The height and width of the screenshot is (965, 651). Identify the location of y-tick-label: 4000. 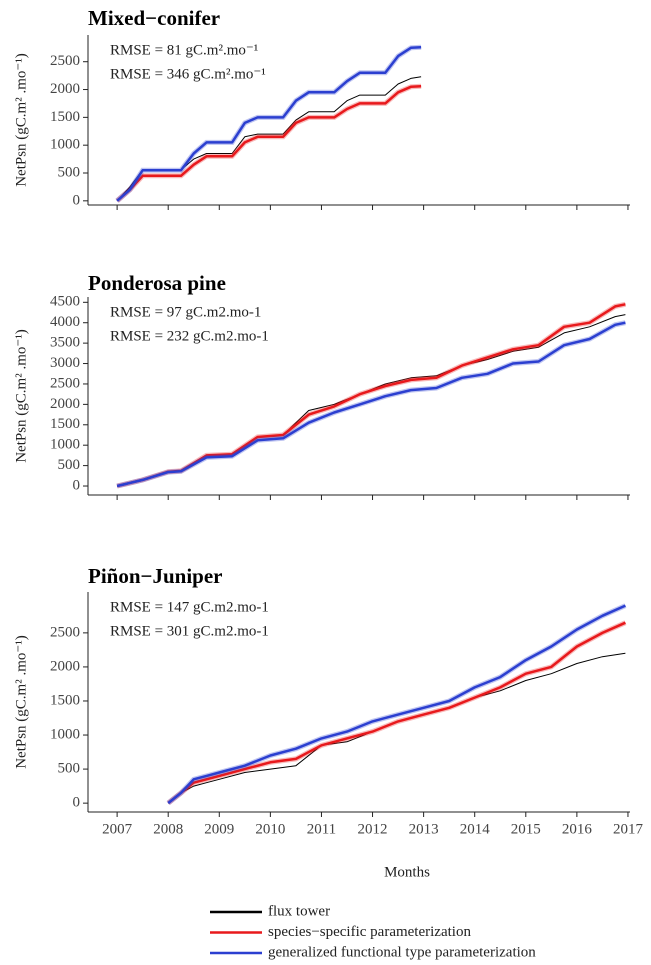
(65, 322).